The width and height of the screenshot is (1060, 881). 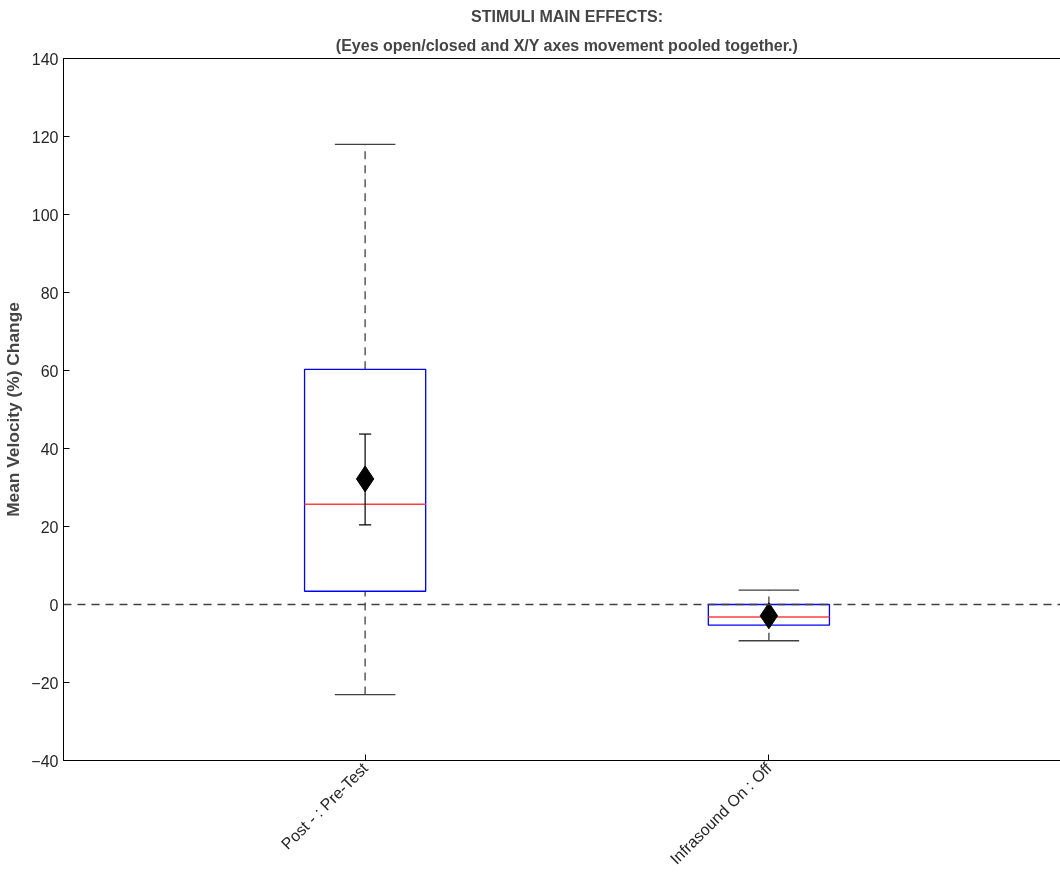 What do you see at coordinates (49, 449) in the screenshot?
I see `y-tick-label: 40` at bounding box center [49, 449].